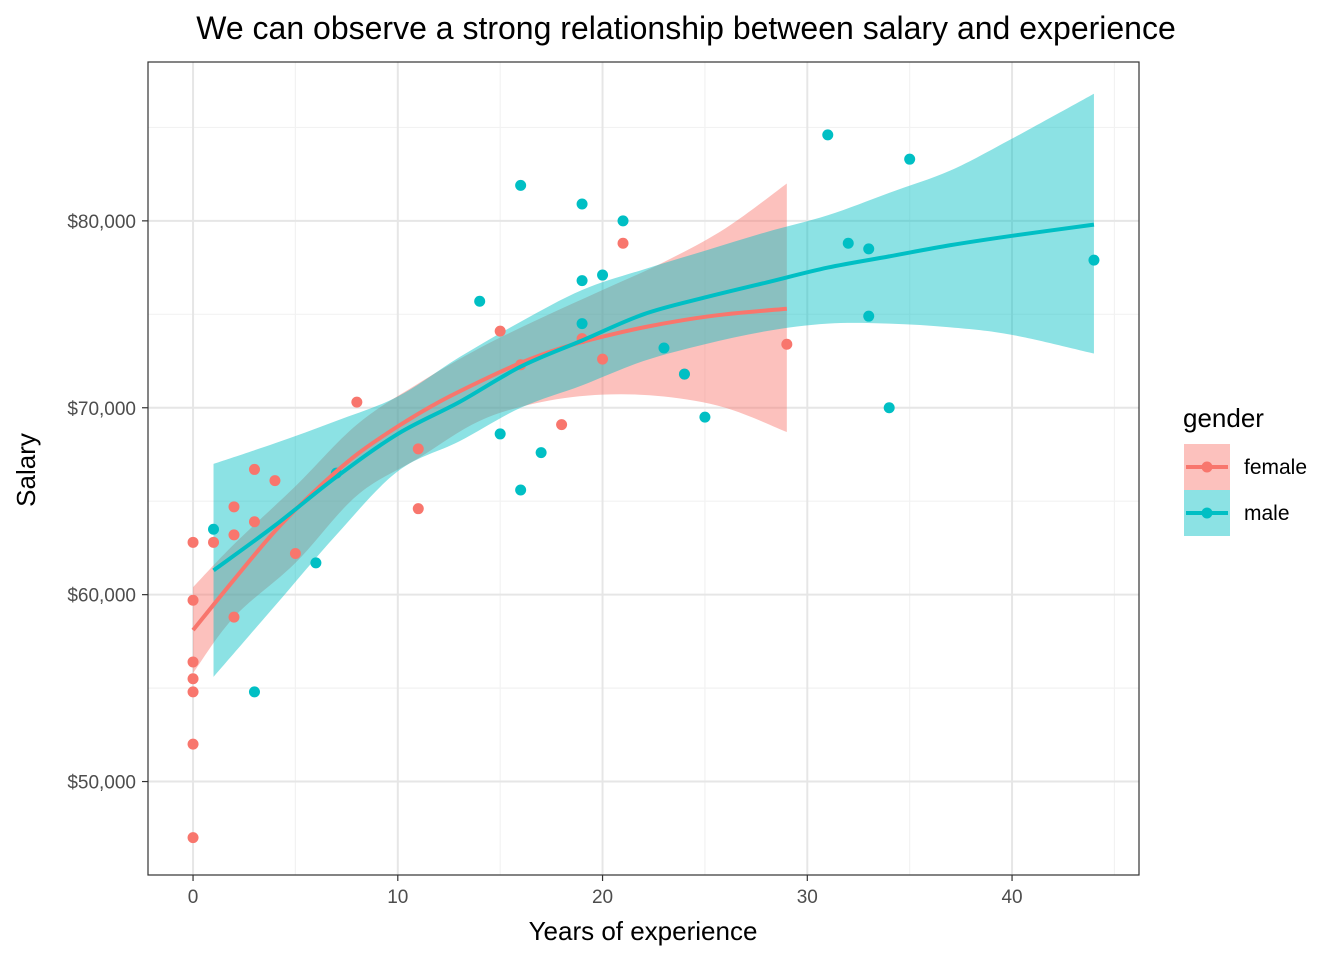  I want to click on legend-label: male, so click(1267, 513).